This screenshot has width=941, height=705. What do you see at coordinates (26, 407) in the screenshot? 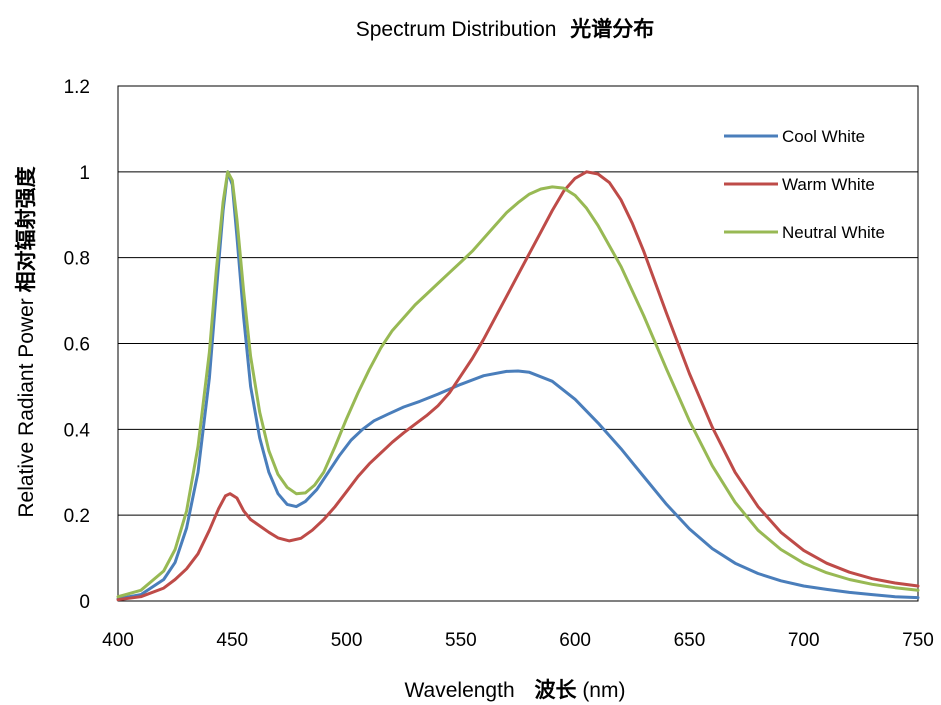
I see `y-axis-title-en: Relative Radiant Power` at bounding box center [26, 407].